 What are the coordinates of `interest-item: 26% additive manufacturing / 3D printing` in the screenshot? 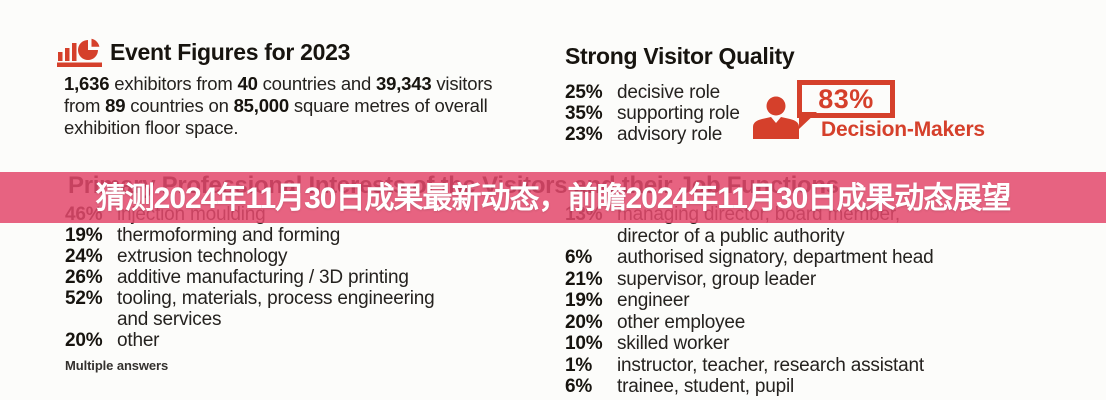 It's located at (250, 277).